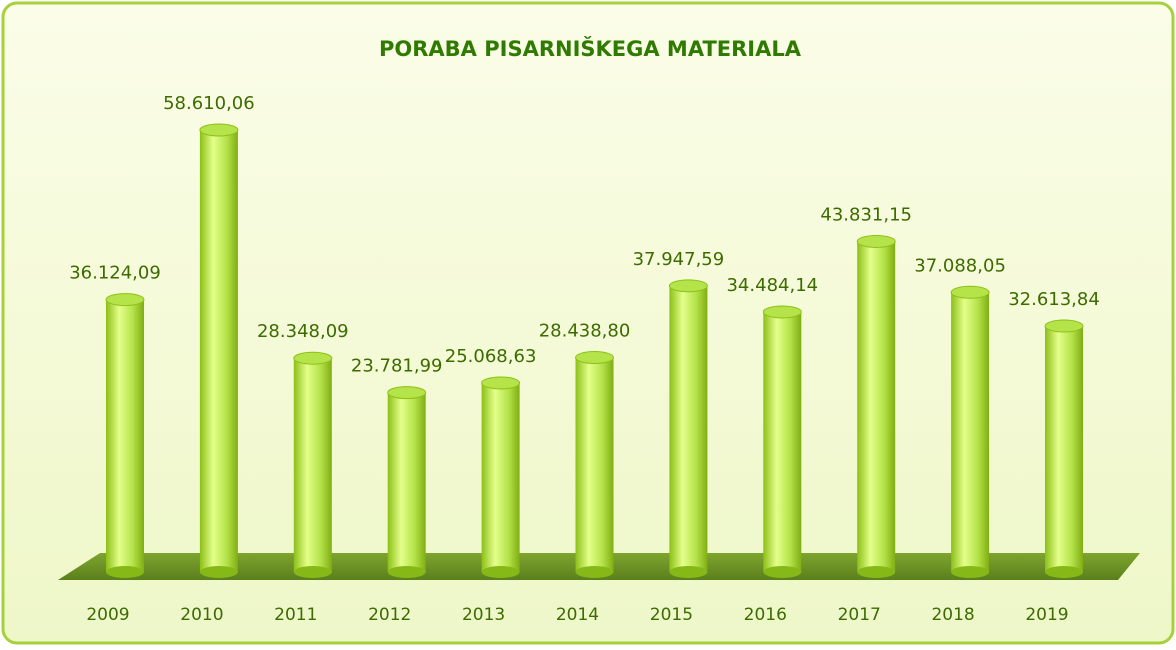 This screenshot has height=650, width=1176. I want to click on x-tick-label: 2010, so click(201, 615).